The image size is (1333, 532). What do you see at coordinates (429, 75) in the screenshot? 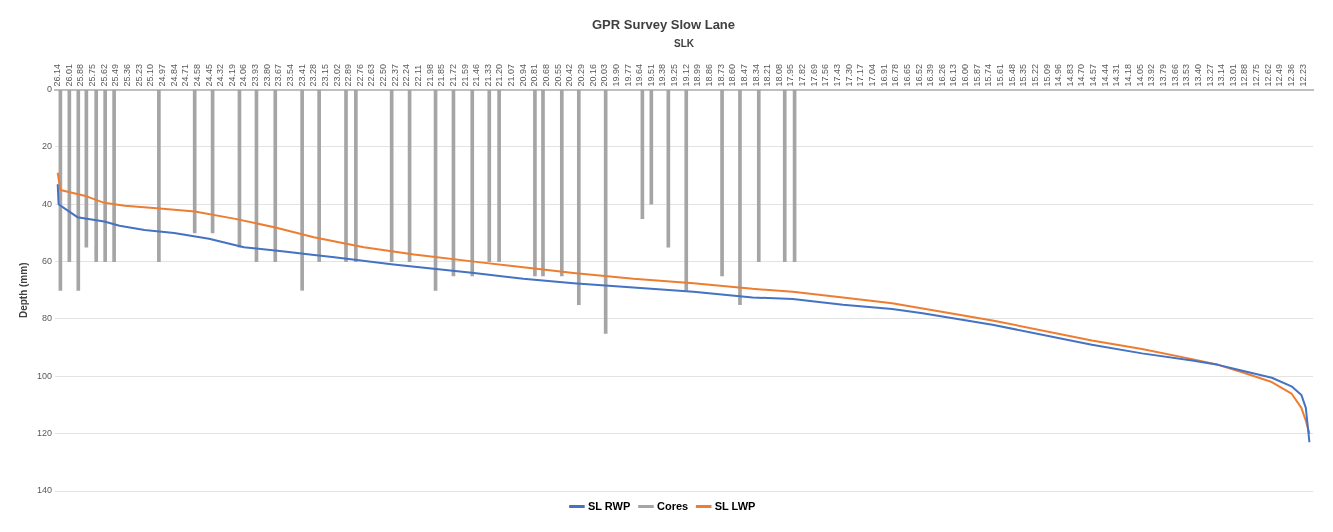
I see `x-tick-label: 21.98` at bounding box center [429, 75].